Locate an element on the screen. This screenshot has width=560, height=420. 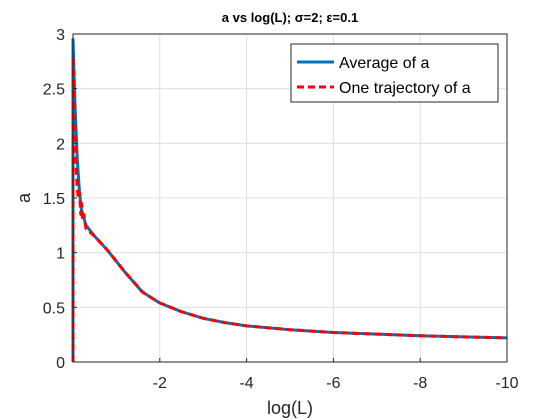
x-tick-label: -4 is located at coordinates (246, 383).